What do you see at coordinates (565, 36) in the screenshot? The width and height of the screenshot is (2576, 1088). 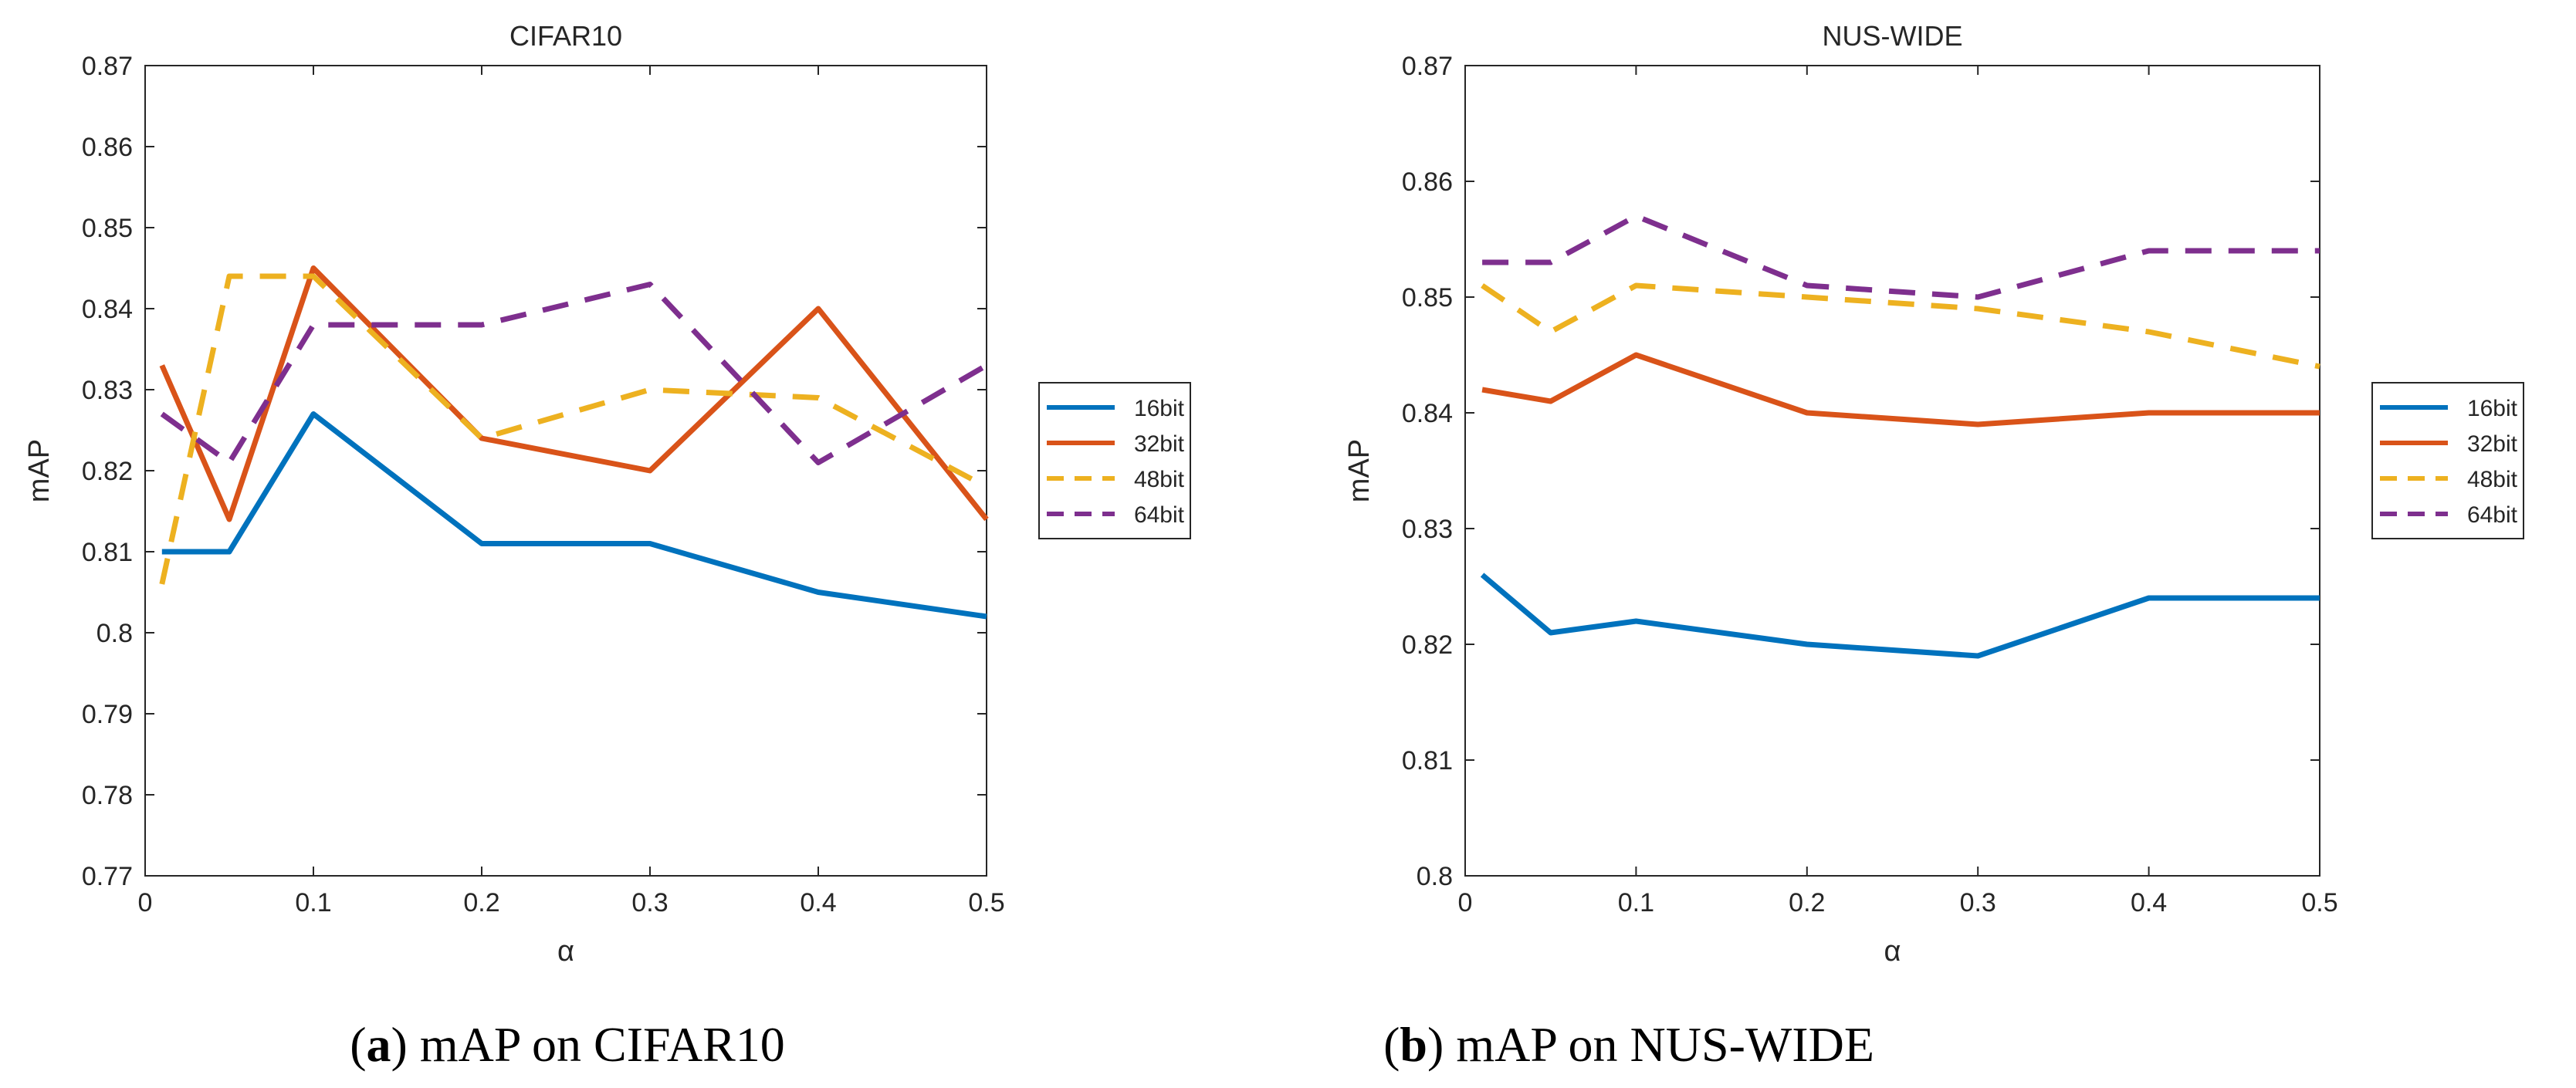 I see `chart-title: CIFAR10` at bounding box center [565, 36].